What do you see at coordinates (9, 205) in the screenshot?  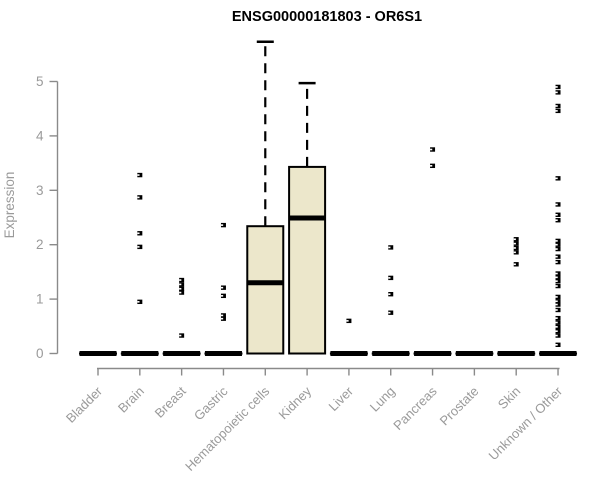 I see `y-axis-title: Expression` at bounding box center [9, 205].